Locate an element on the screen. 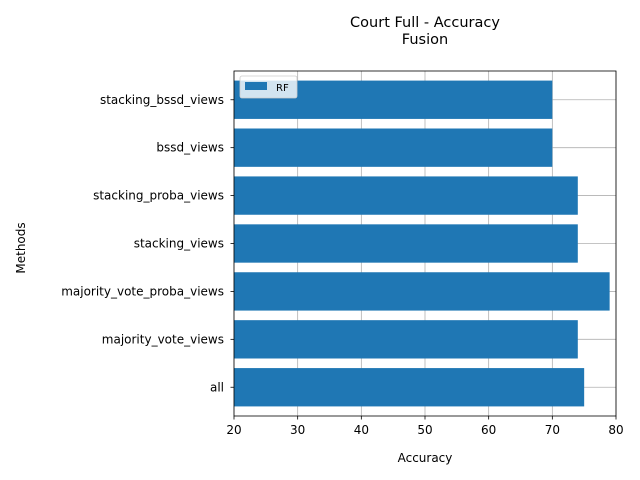  bar-bssd-views is located at coordinates (393, 147).